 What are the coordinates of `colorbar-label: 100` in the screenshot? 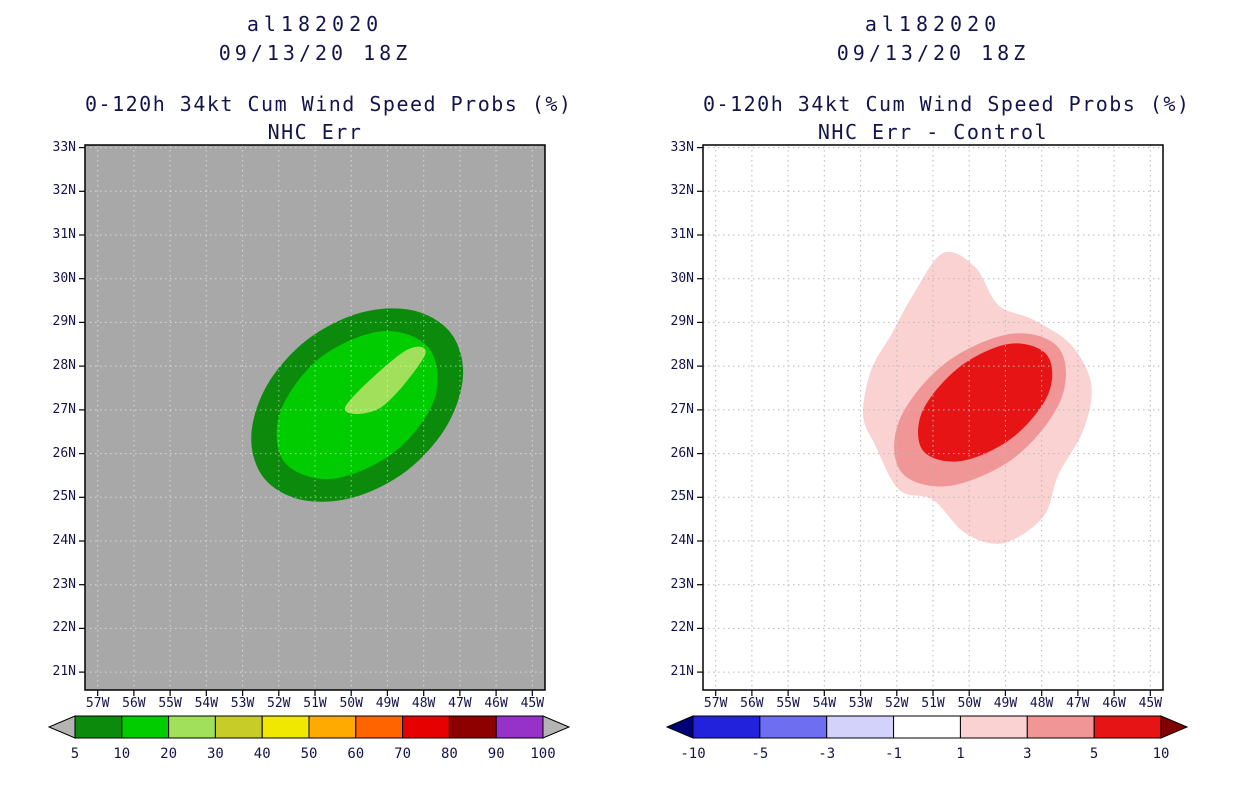 It's located at (542, 754).